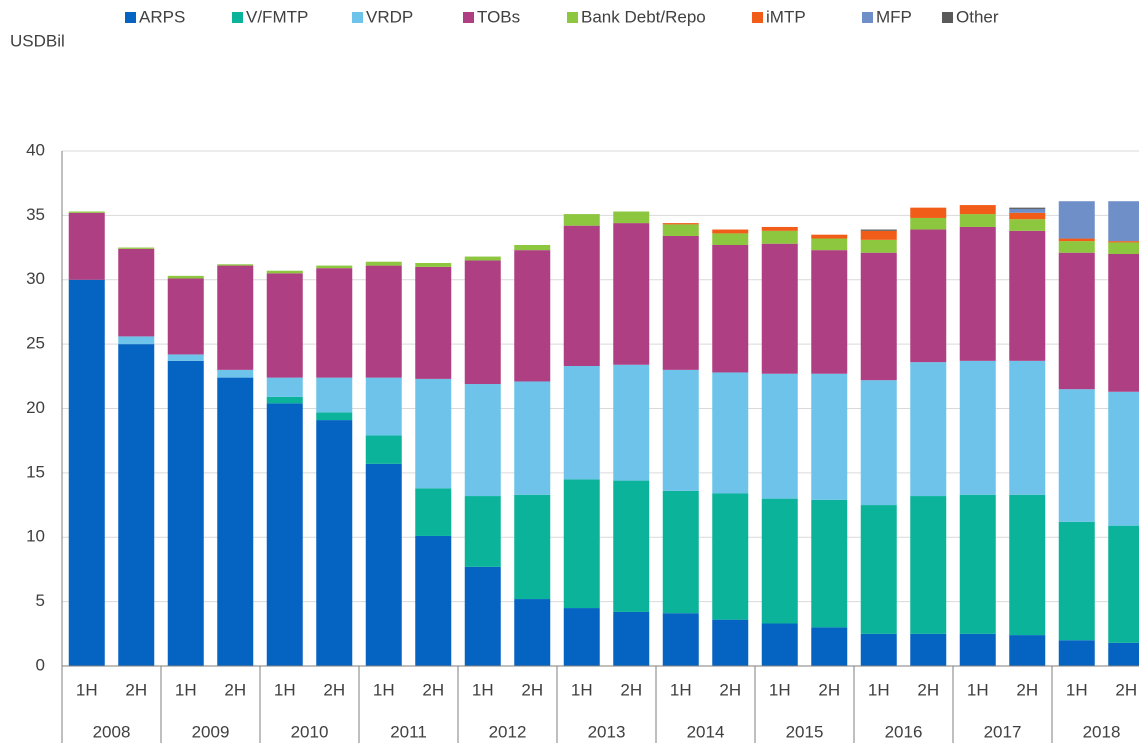 Image resolution: width=1139 pixels, height=743 pixels. I want to click on legend-label: VRDP, so click(389, 16).